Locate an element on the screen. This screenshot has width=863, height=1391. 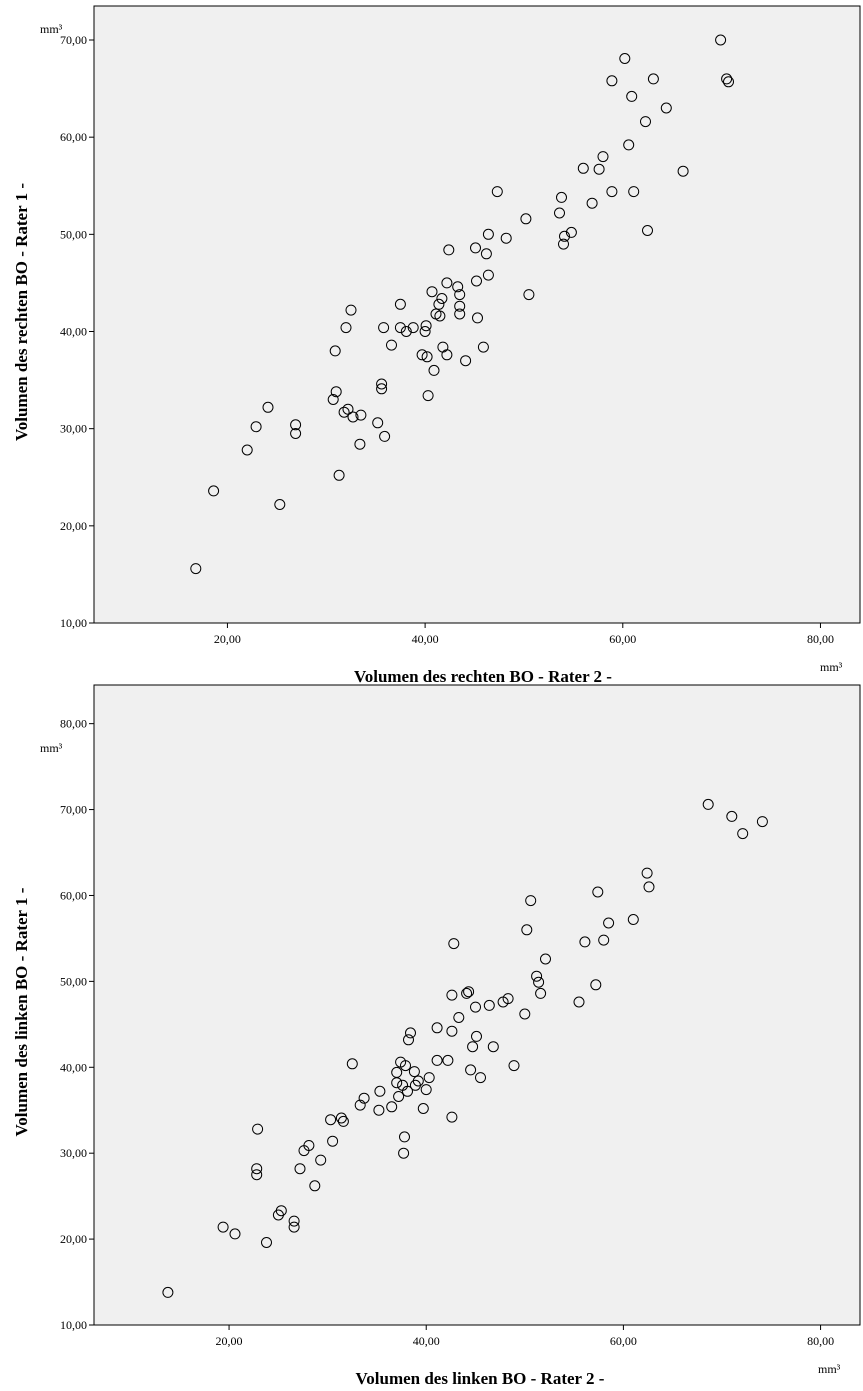
x-tick-label: 20,00 is located at coordinates (229, 1341).